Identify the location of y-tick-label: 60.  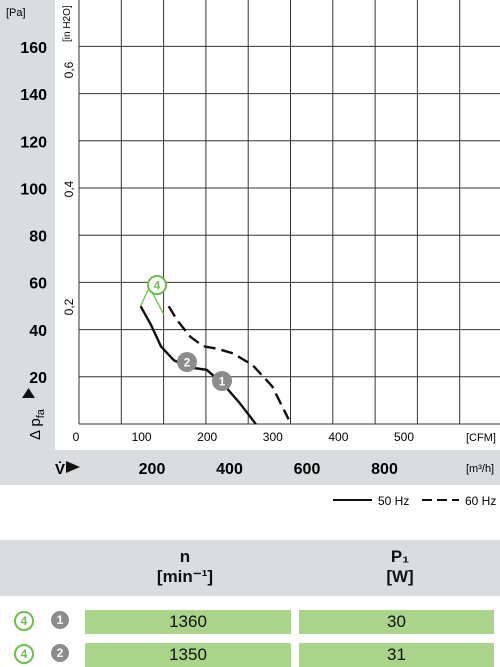
(38, 284).